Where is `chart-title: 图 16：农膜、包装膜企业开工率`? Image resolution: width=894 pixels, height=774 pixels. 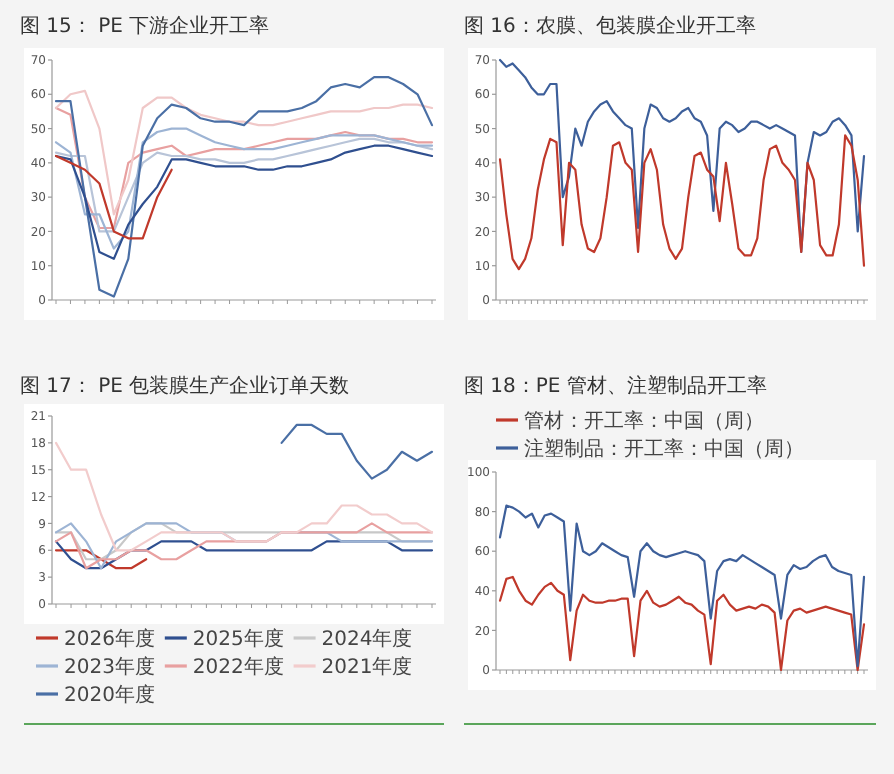 chart-title: 图 16：农膜、包装膜企业开工率 is located at coordinates (610, 26).